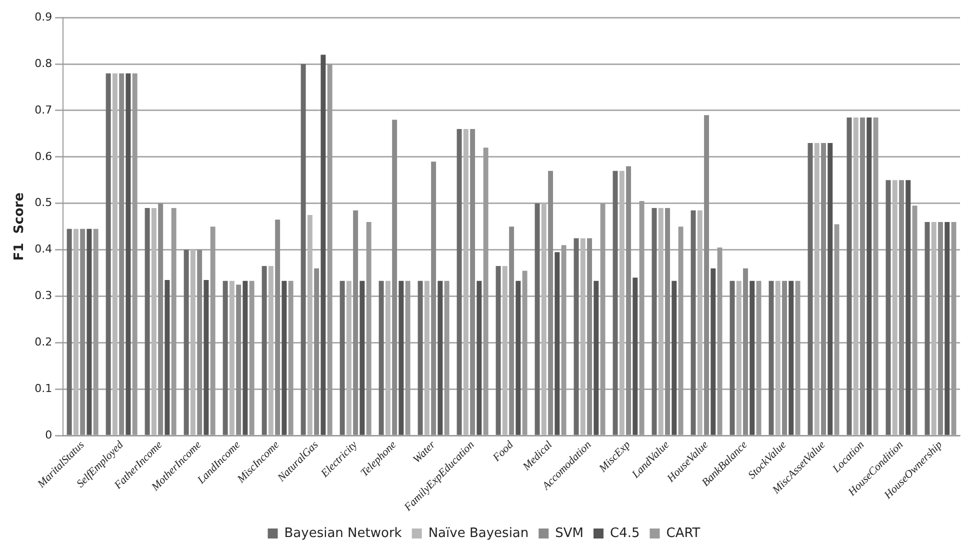 The width and height of the screenshot is (974, 558). Describe the element at coordinates (43, 295) in the screenshot. I see `y-tick-label: 0.3` at that location.